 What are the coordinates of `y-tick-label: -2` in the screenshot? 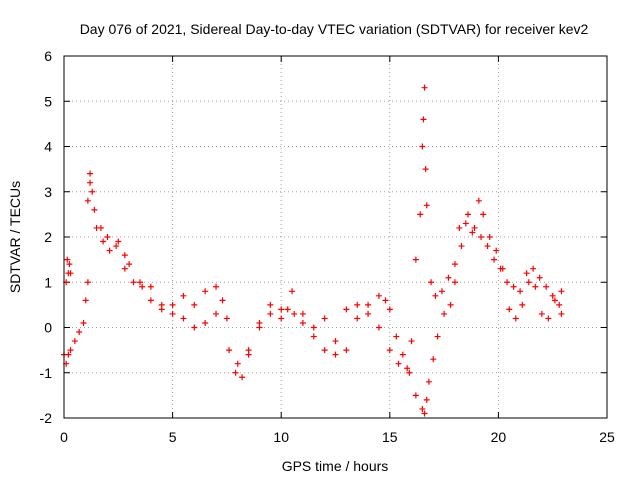 It's located at (46, 418).